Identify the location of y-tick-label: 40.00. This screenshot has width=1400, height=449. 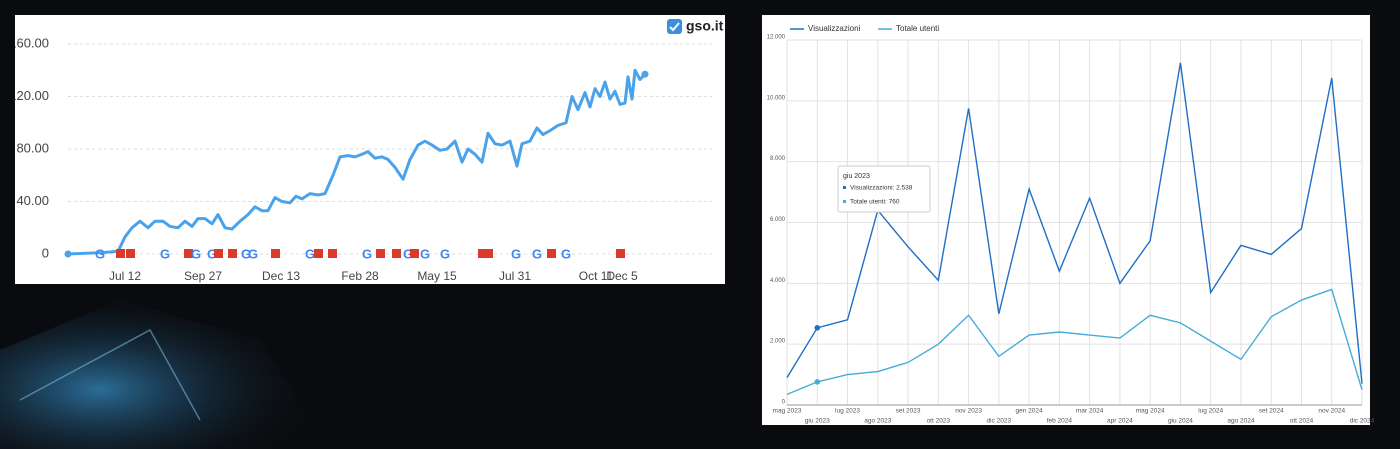
(32, 200).